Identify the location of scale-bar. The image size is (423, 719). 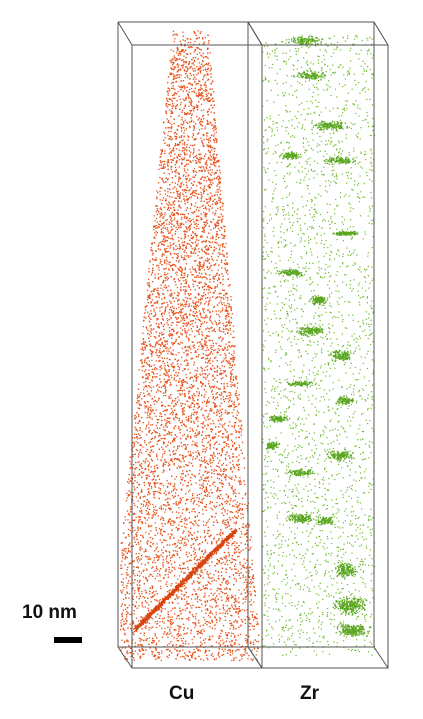
(68, 640).